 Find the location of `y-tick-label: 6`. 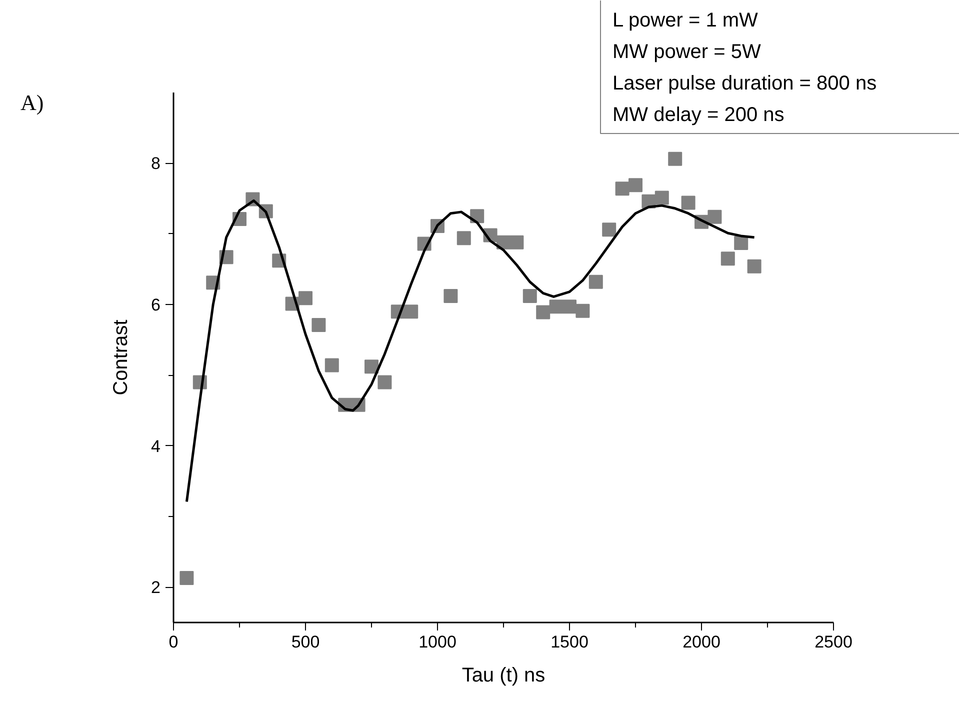

y-tick-label: 6 is located at coordinates (156, 305).